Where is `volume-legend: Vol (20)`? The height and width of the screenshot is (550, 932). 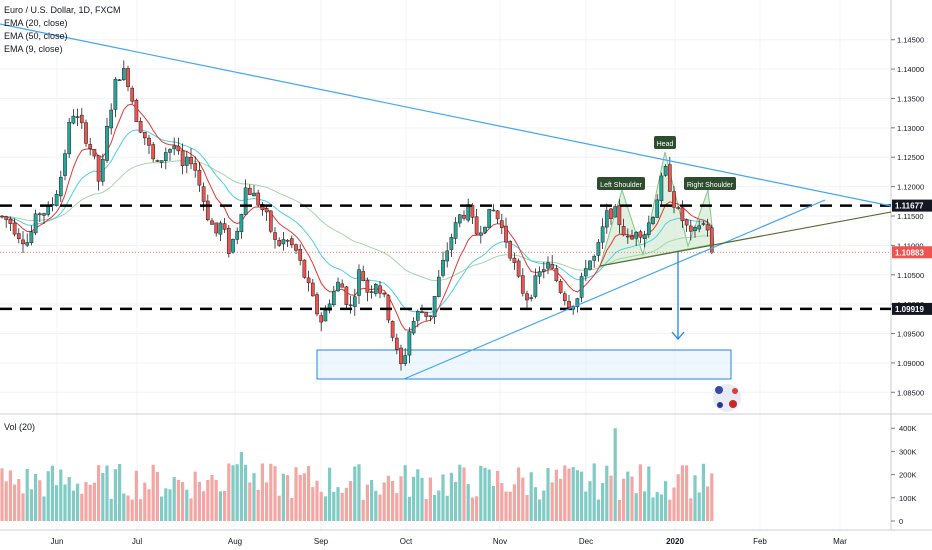 volume-legend: Vol (20) is located at coordinates (20, 427).